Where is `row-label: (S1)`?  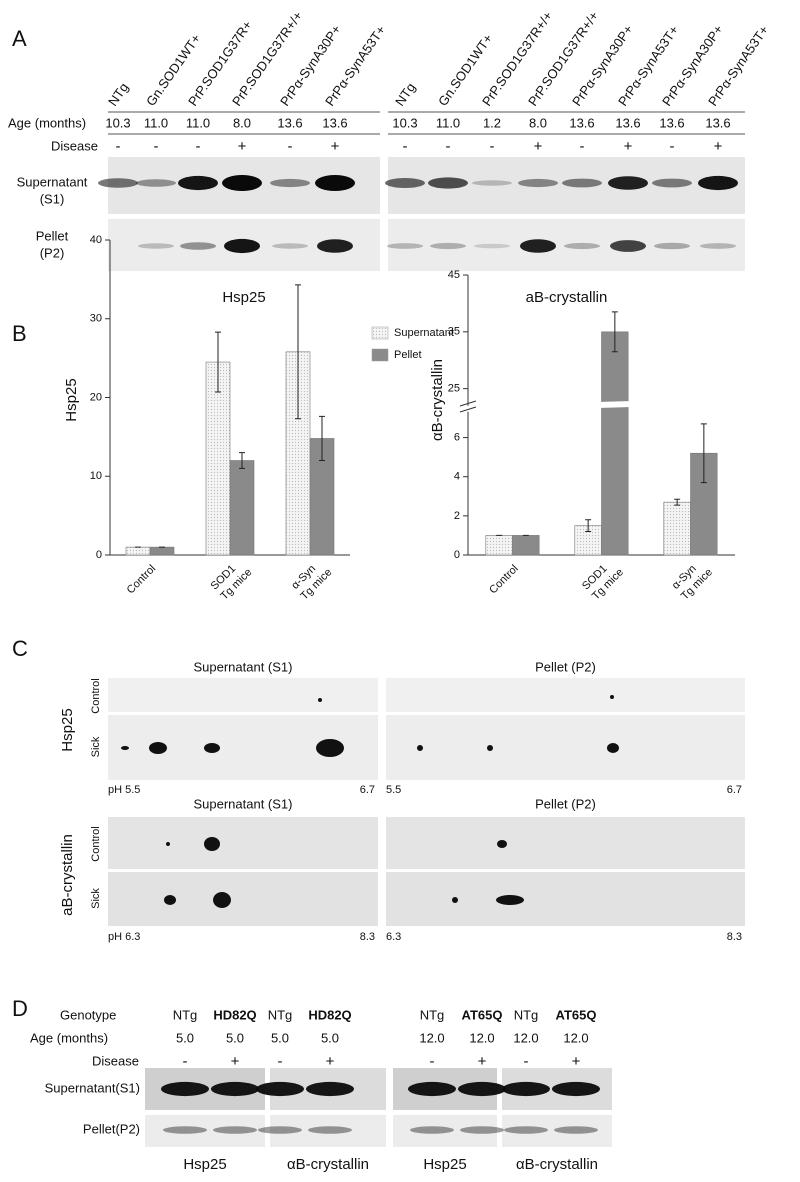 row-label: (S1) is located at coordinates (52, 198).